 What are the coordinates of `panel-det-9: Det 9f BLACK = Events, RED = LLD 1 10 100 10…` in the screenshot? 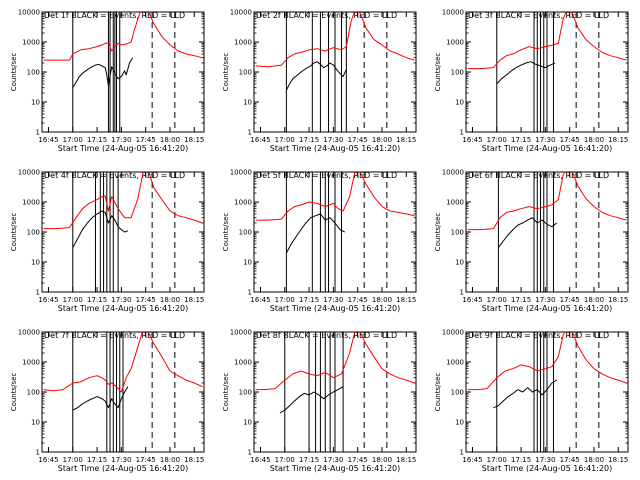 It's located at (531, 401).